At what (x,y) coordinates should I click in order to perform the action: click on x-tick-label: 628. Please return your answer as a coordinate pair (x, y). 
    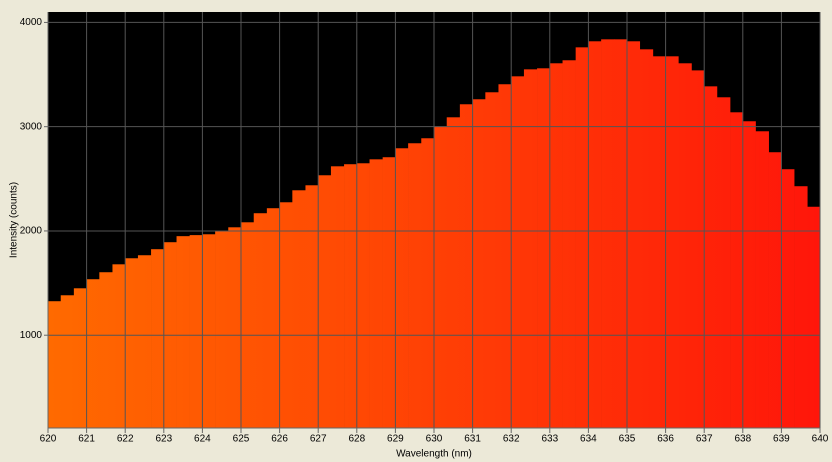
    Looking at the image, I should click on (356, 439).